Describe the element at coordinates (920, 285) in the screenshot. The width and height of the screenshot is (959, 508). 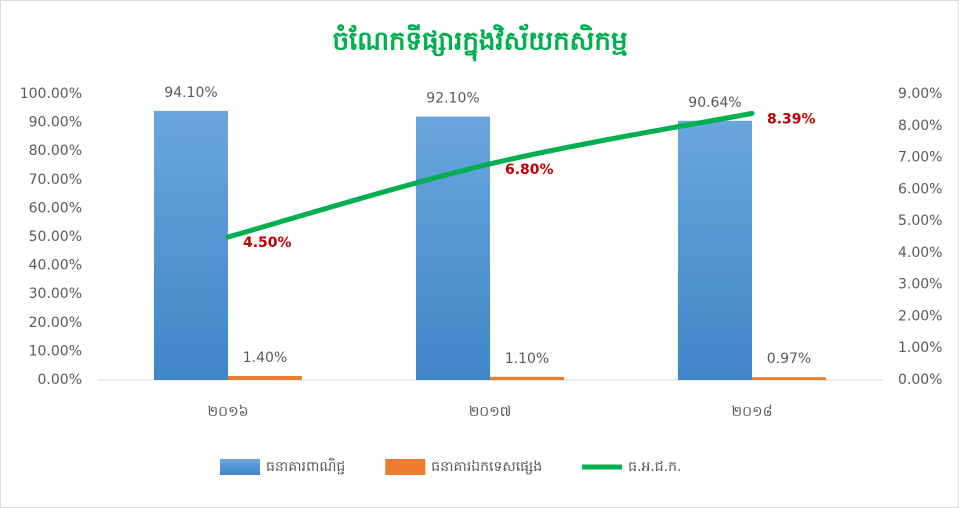
I see `y2-tick-label: 3.00%` at that location.